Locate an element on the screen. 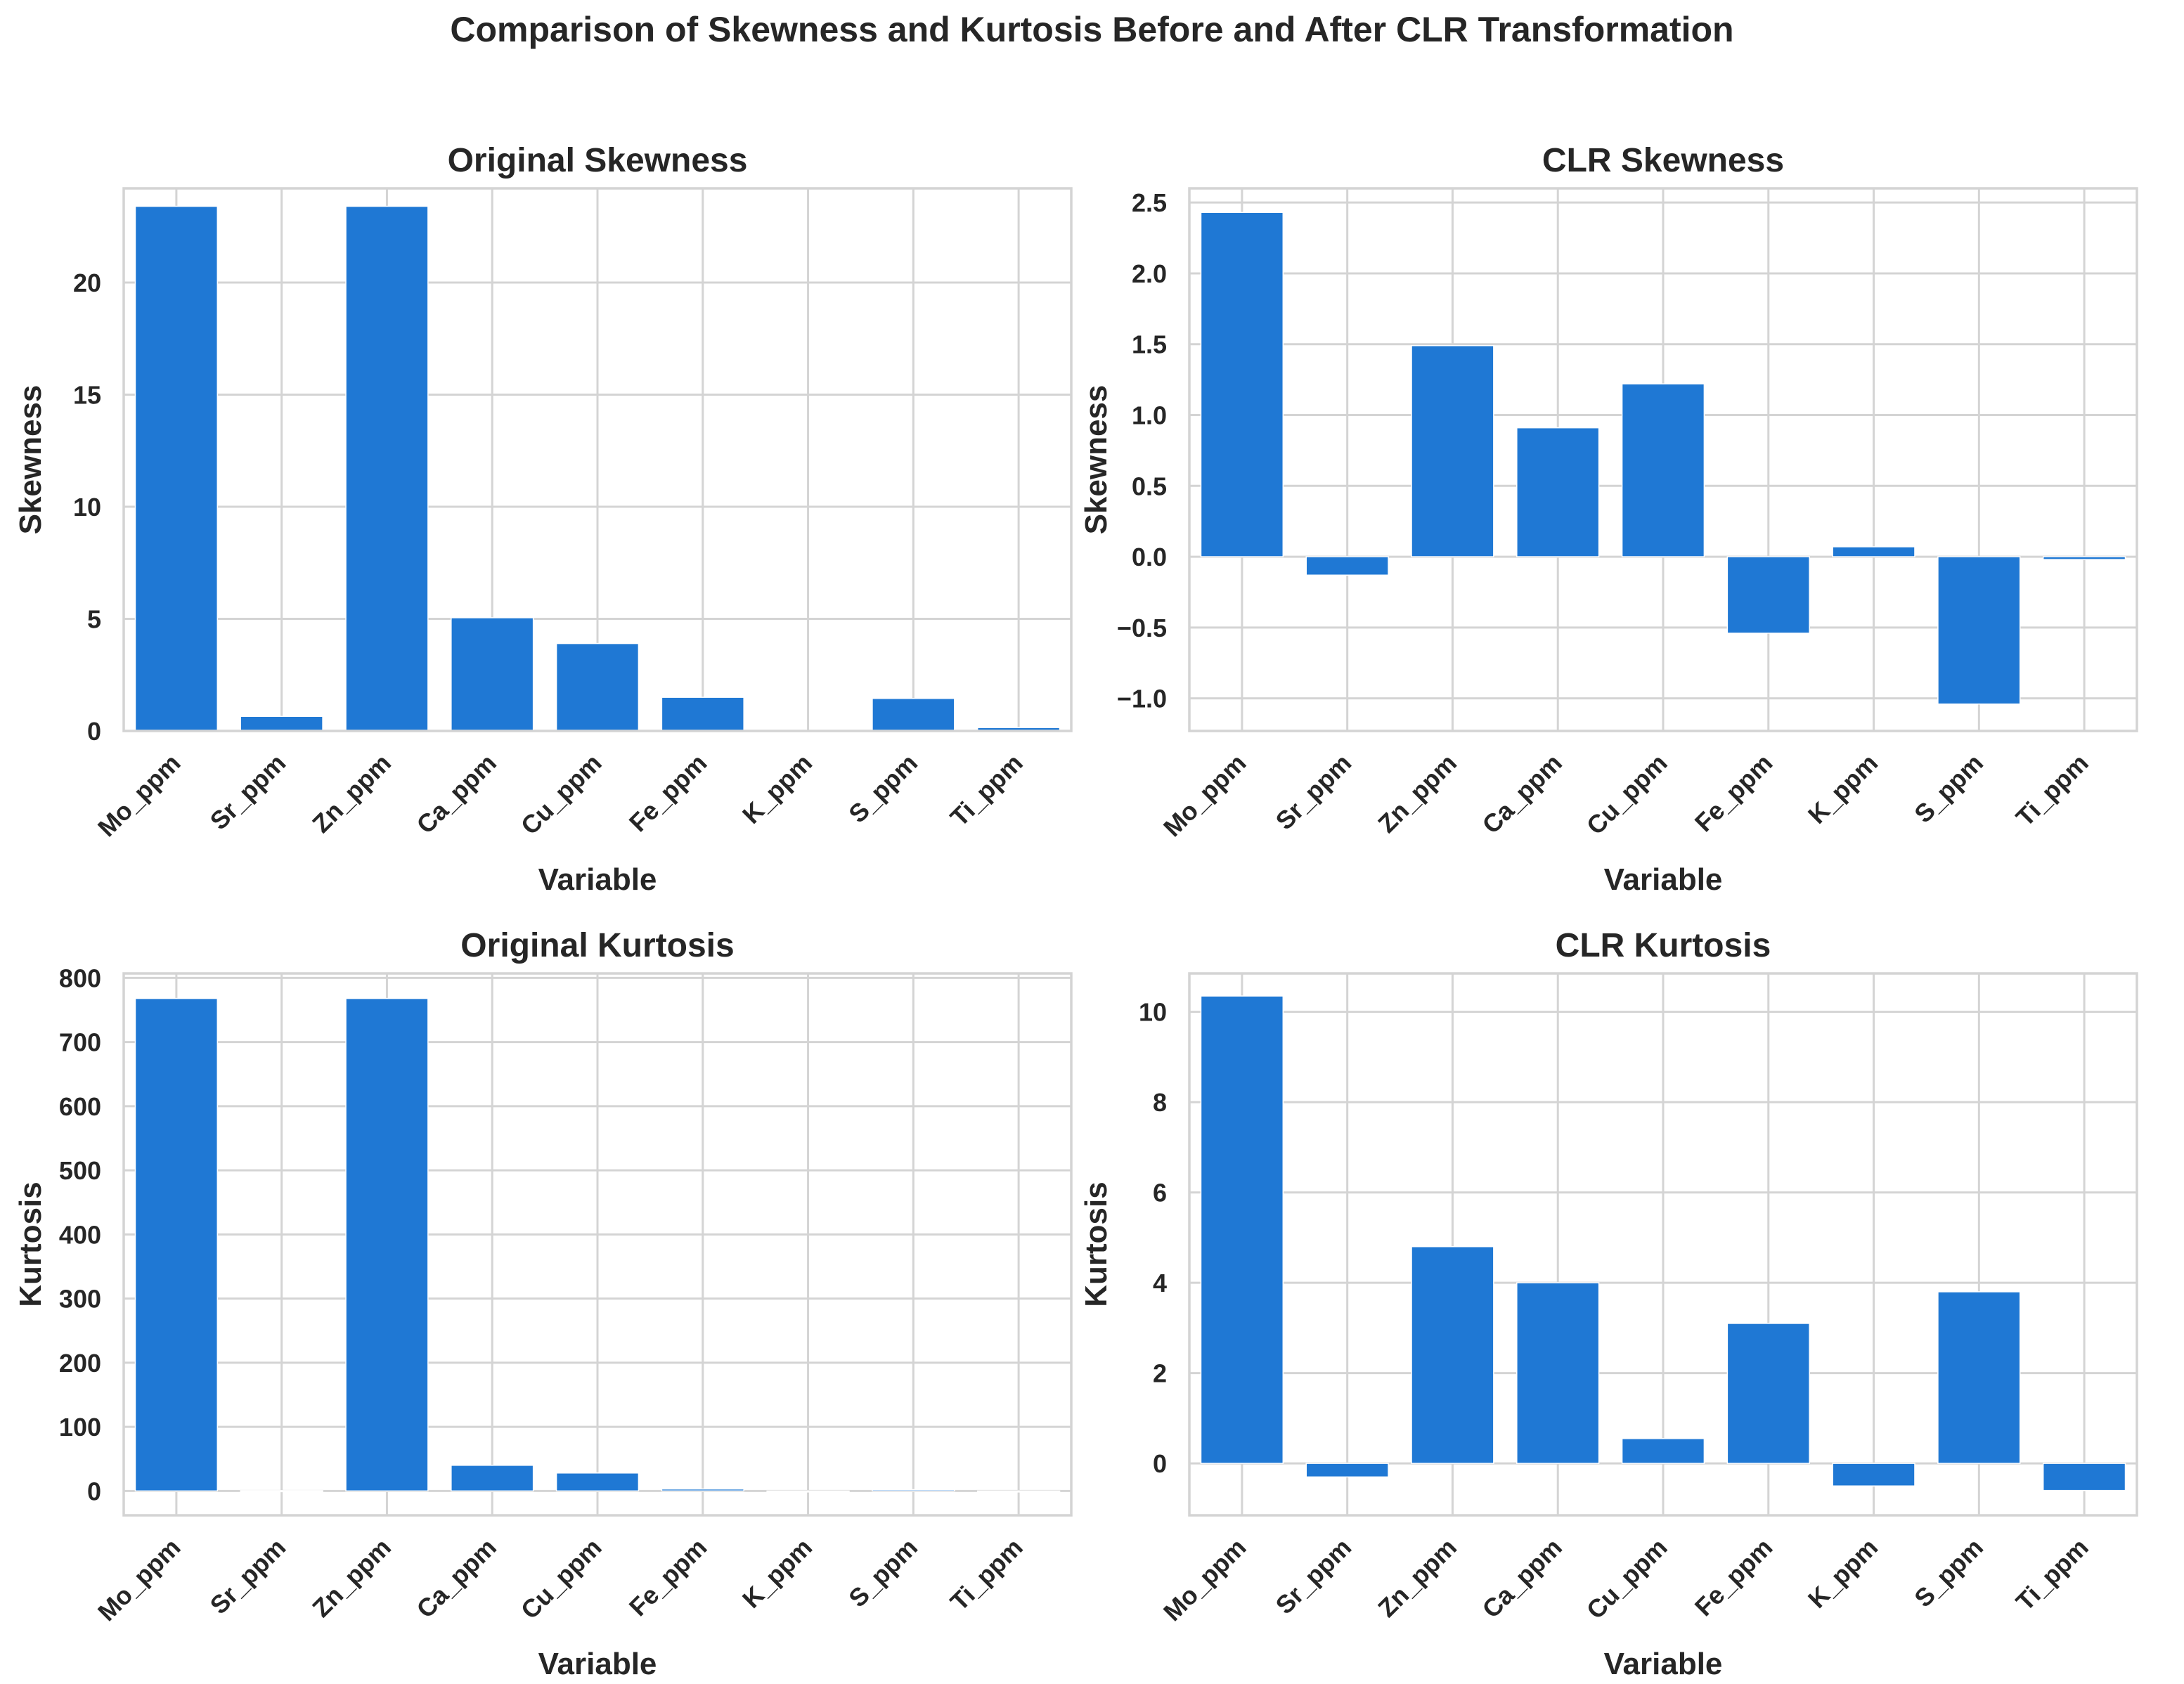 Image resolution: width=2184 pixels, height=1684 pixels. y-tick-label: 600 is located at coordinates (80, 1106).